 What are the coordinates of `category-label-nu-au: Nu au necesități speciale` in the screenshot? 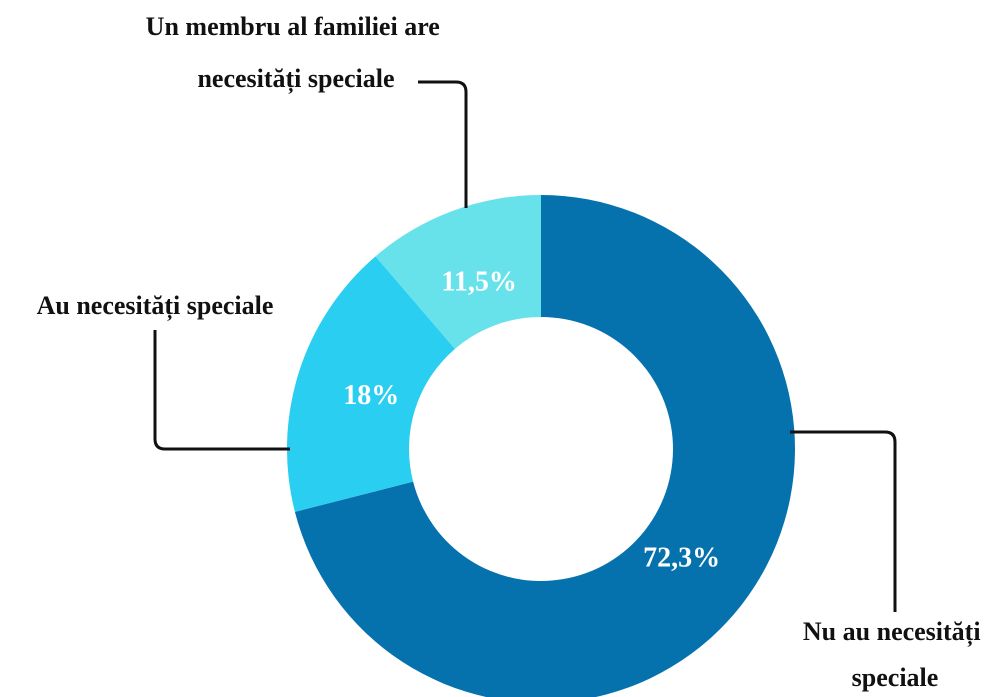 It's located at (895, 654).